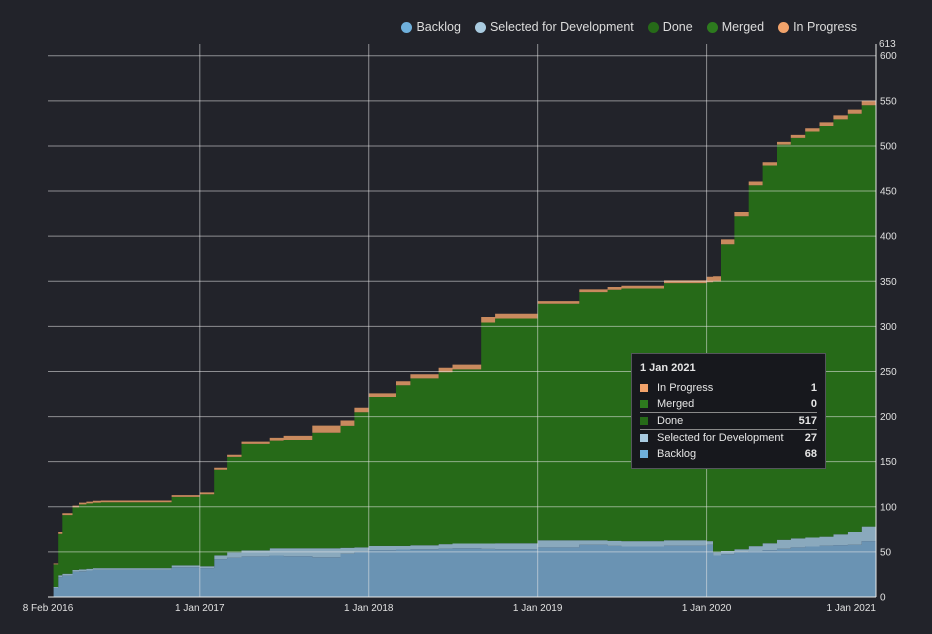 This screenshot has height=634, width=932. I want to click on legend-item-done: Done, so click(670, 27).